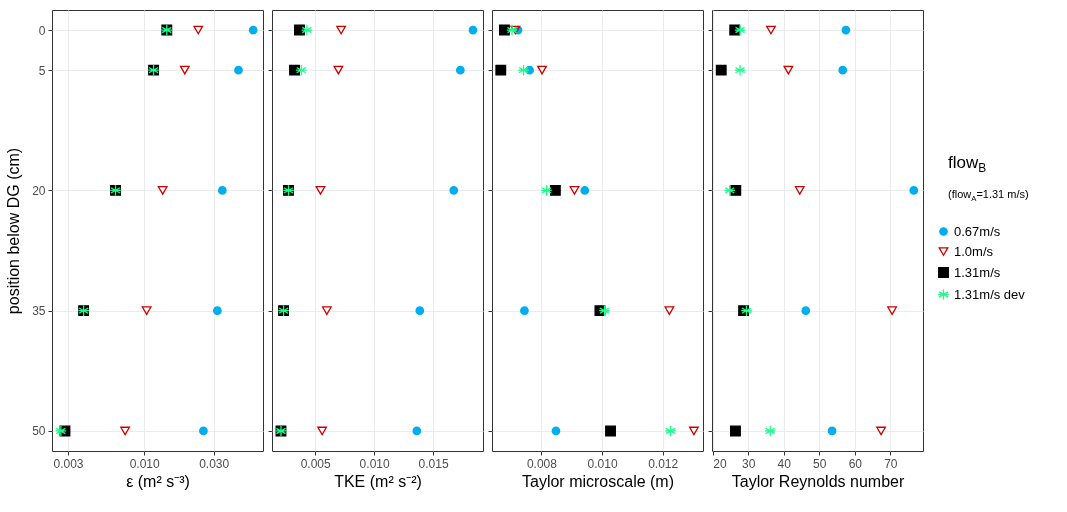 Image resolution: width=1067 pixels, height=512 pixels. Describe the element at coordinates (433, 463) in the screenshot. I see `x-tick-label: 0.015` at that location.